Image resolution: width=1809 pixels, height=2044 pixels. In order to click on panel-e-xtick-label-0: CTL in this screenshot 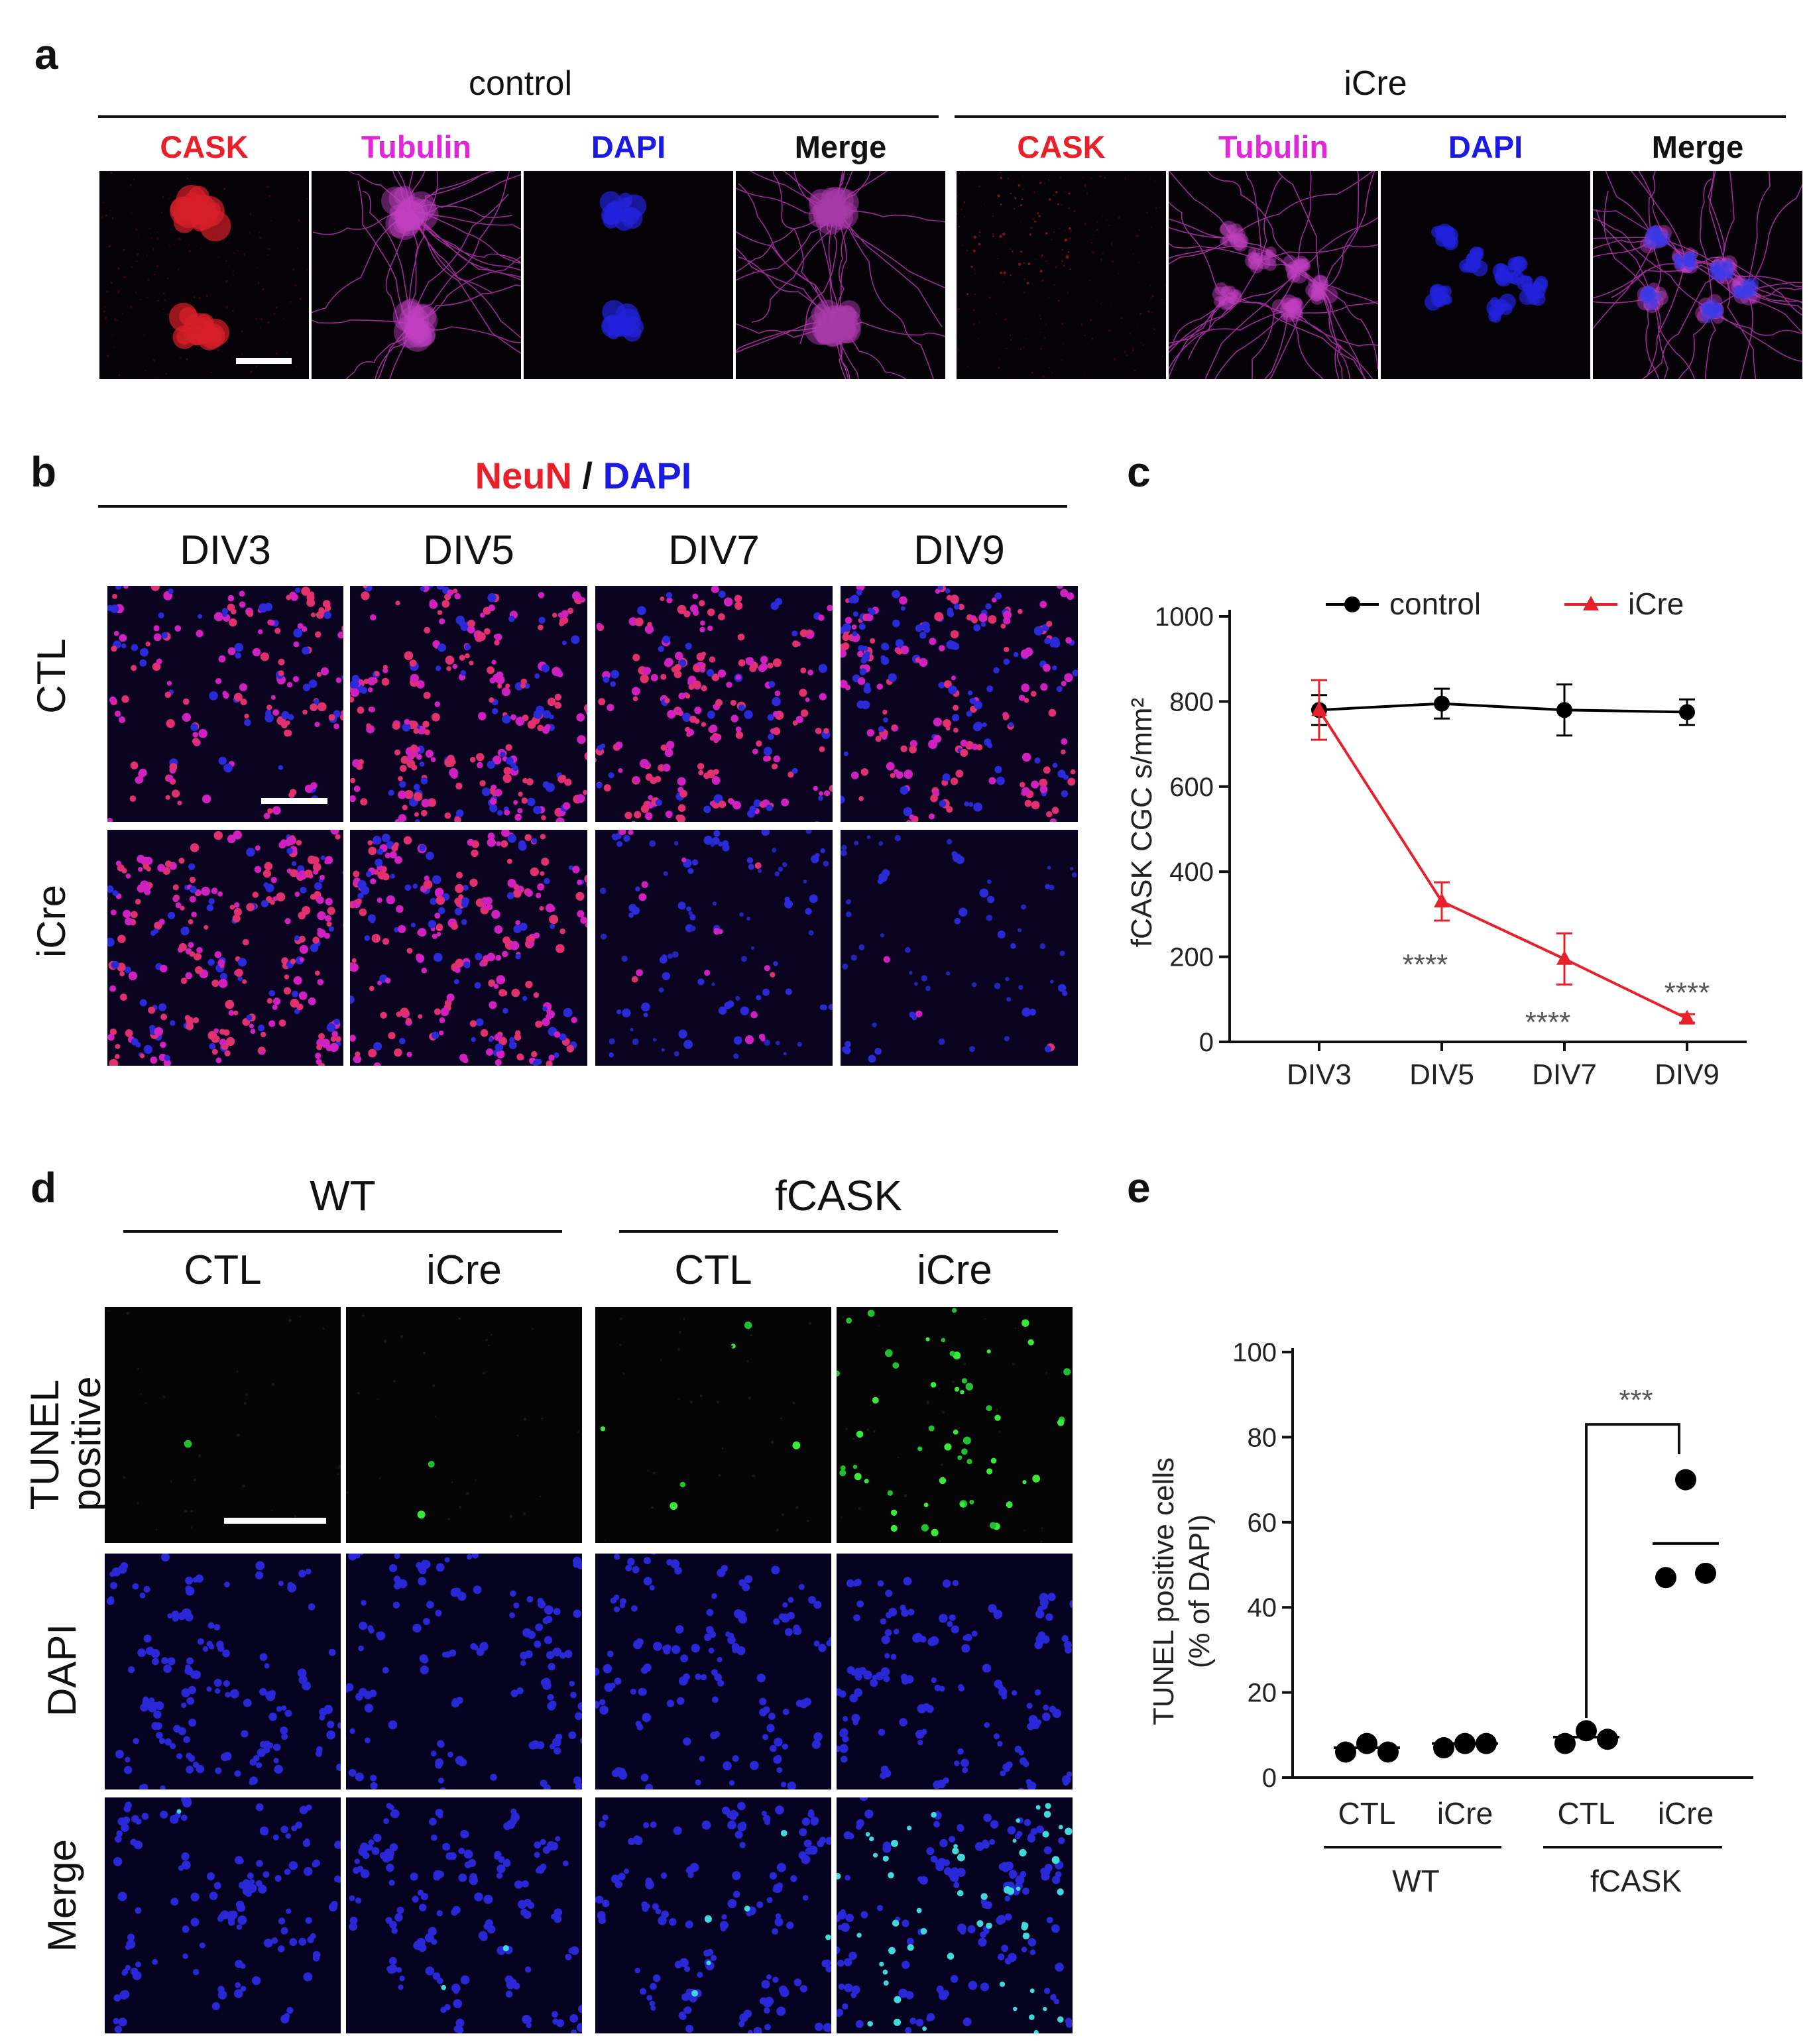, I will do `click(1367, 1813)`.